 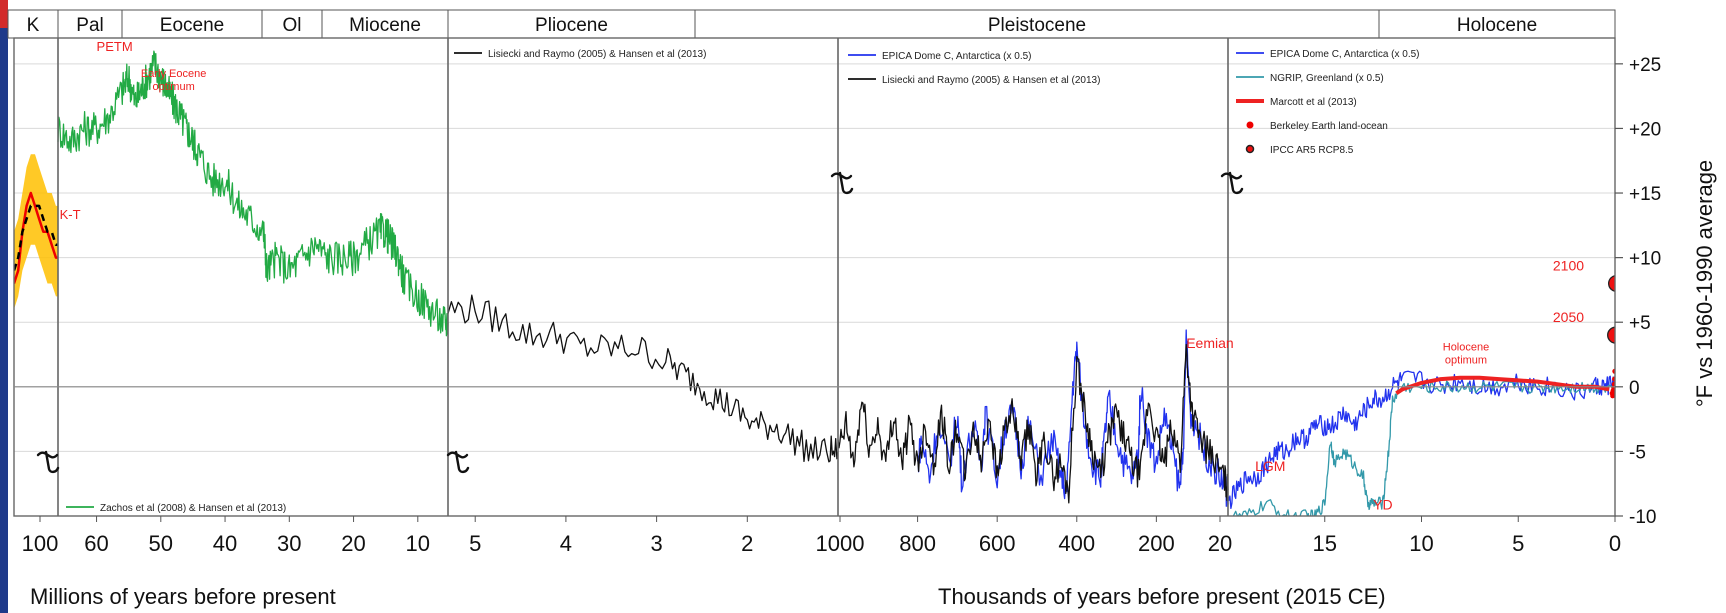 I want to click on x-tick-label: 600, so click(x=997, y=543).